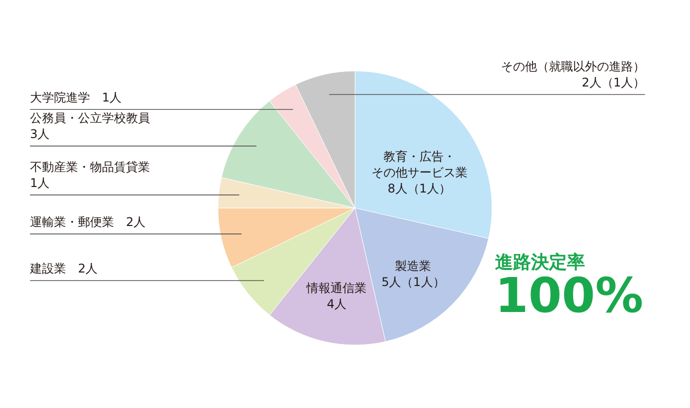 The width and height of the screenshot is (690, 408). I want to click on slice-label: 製造業, so click(413, 266).